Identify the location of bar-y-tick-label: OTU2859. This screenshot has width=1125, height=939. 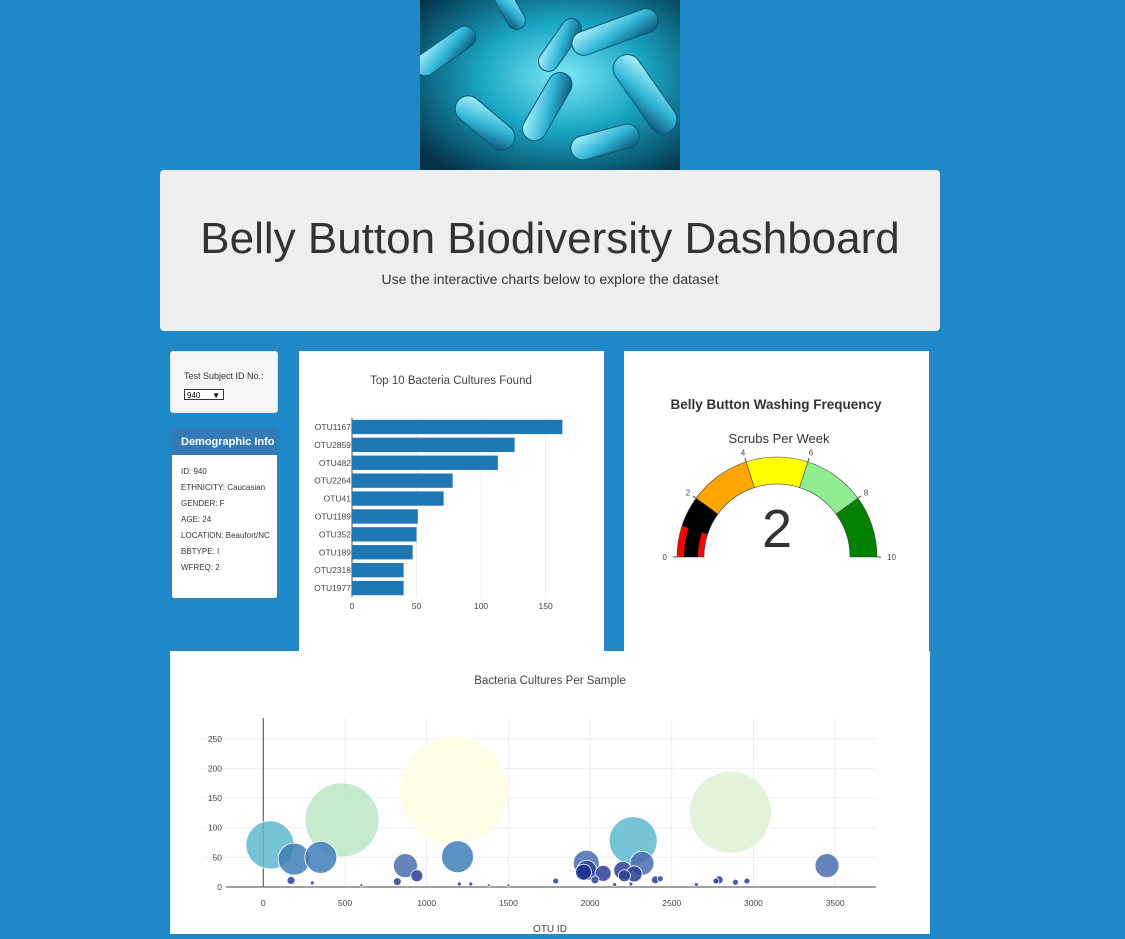
(332, 445).